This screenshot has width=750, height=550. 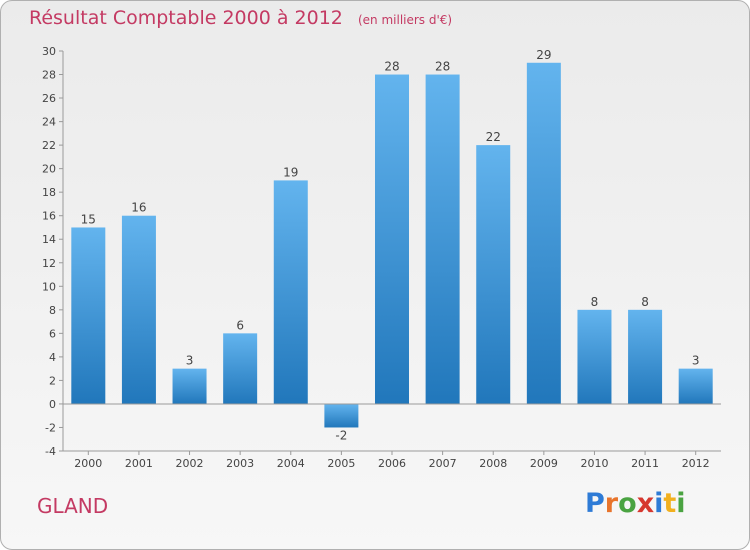 I want to click on logo-letter: x, so click(x=645, y=503).